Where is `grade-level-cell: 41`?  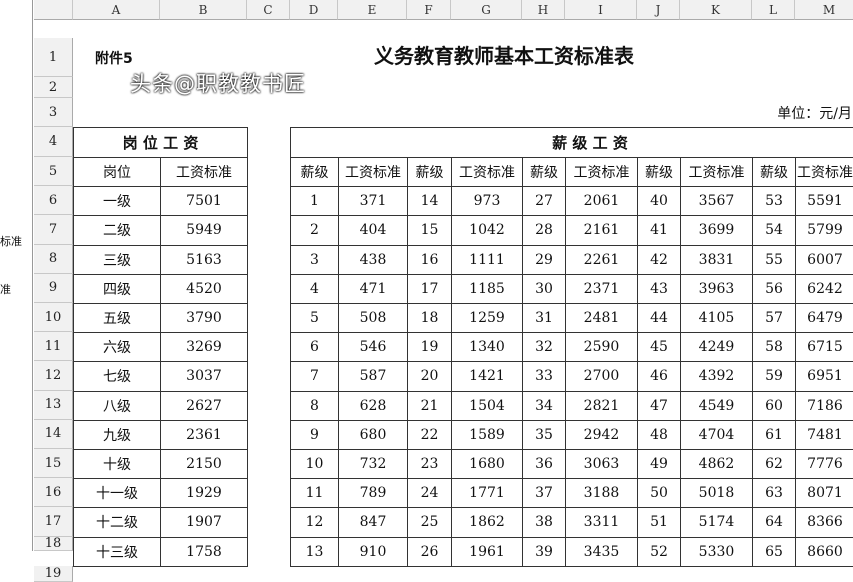 grade-level-cell: 41 is located at coordinates (659, 230).